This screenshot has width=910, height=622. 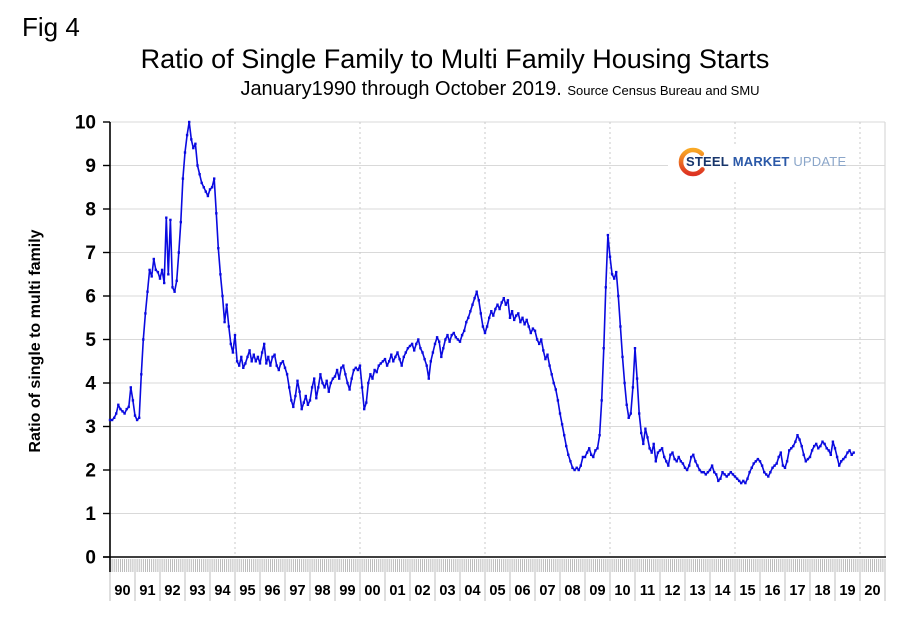 I want to click on svg-text: 18, so click(x=822, y=591).